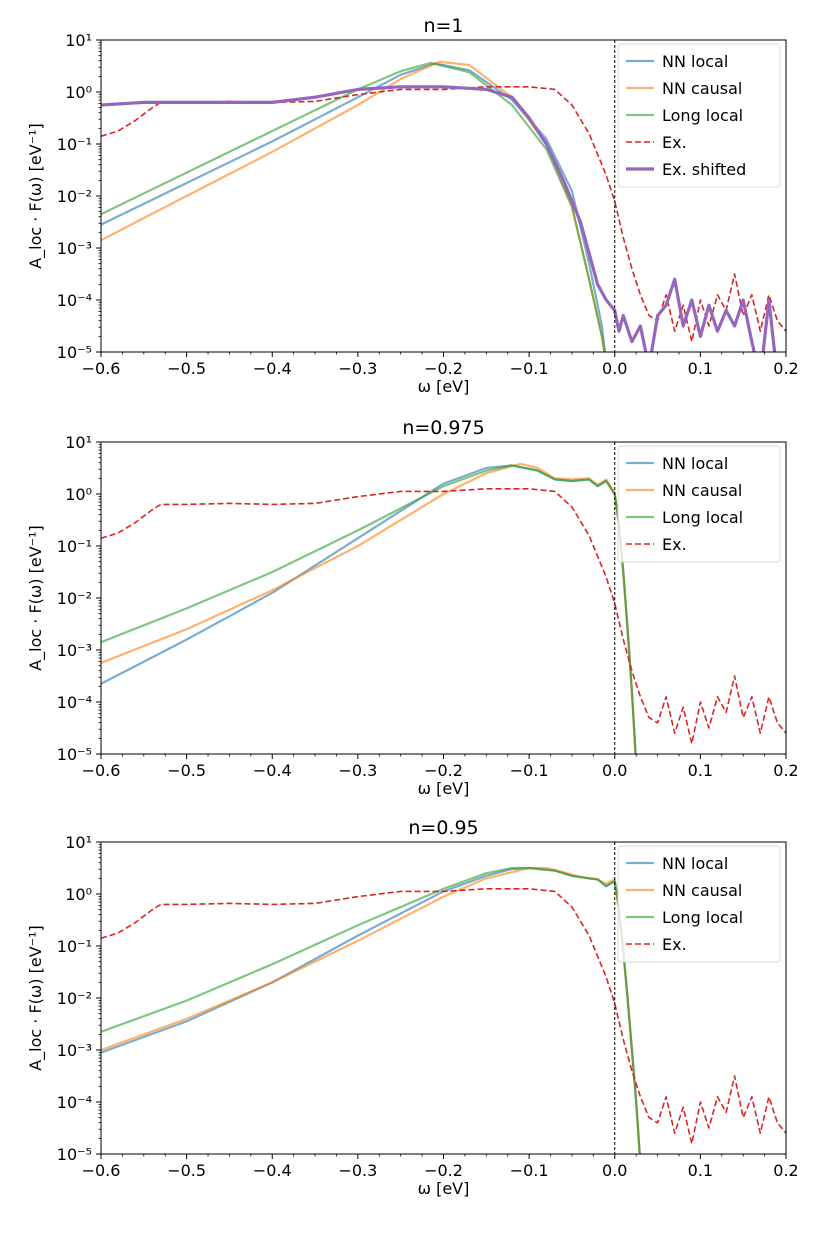 The height and width of the screenshot is (1233, 822). What do you see at coordinates (785, 368) in the screenshot?
I see `chart-0-x-tick-label: 0.2` at bounding box center [785, 368].